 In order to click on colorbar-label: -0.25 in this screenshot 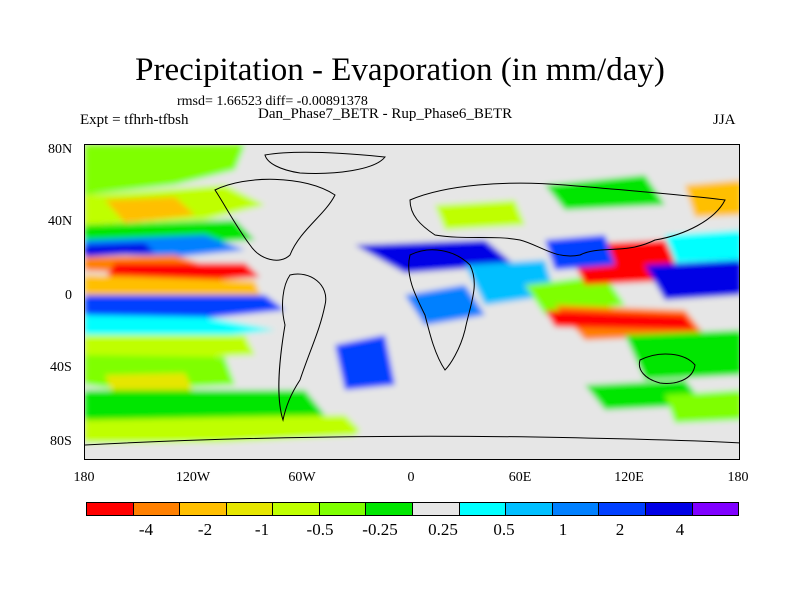, I will do `click(380, 529)`.